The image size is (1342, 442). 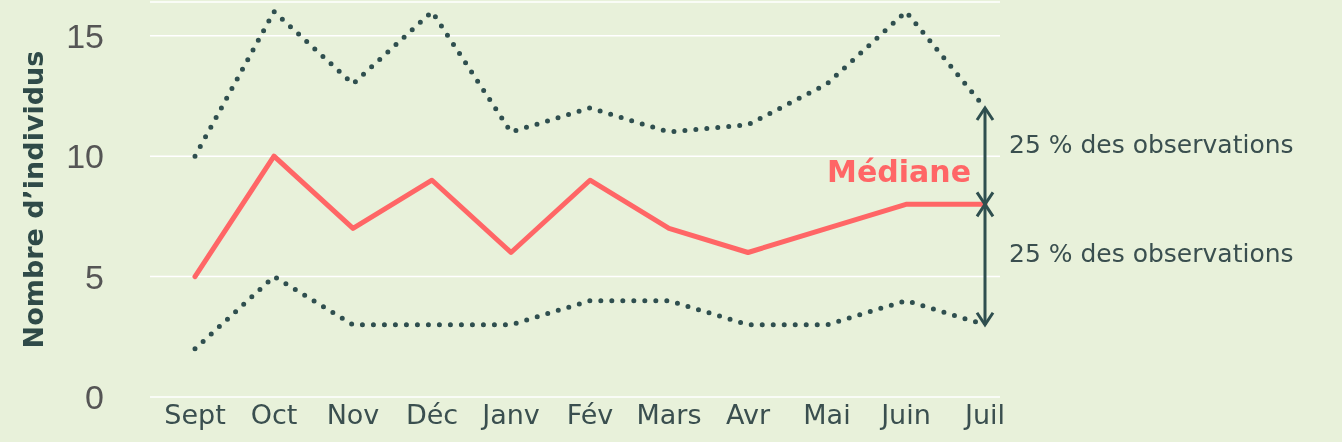 What do you see at coordinates (669, 415) in the screenshot?
I see `x-tick-label: Mars` at bounding box center [669, 415].